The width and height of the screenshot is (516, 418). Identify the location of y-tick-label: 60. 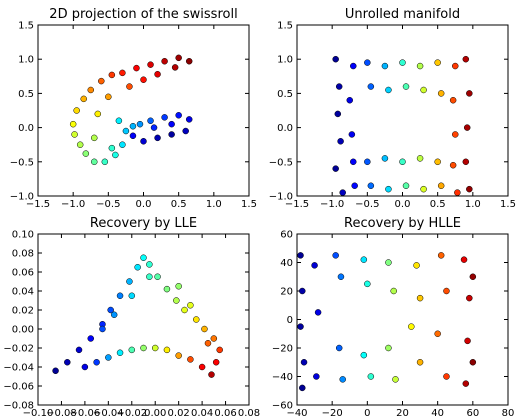
(286, 235).